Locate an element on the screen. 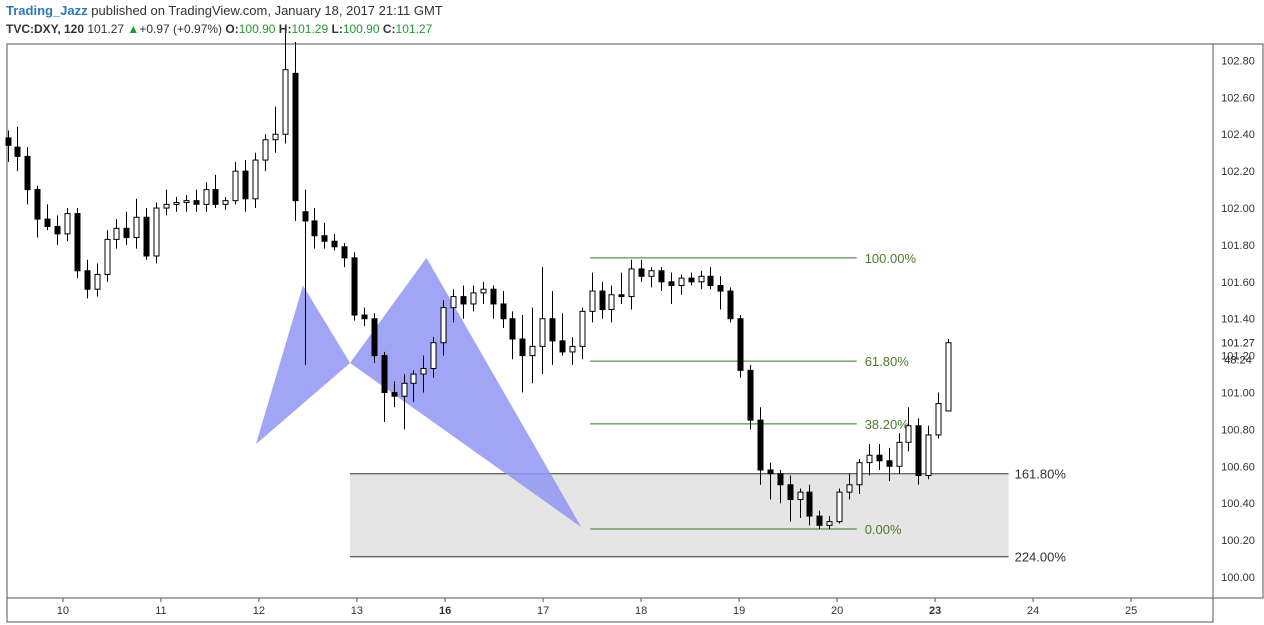 Image resolution: width=1264 pixels, height=625 pixels. price-axis is located at coordinates (1238, 321).